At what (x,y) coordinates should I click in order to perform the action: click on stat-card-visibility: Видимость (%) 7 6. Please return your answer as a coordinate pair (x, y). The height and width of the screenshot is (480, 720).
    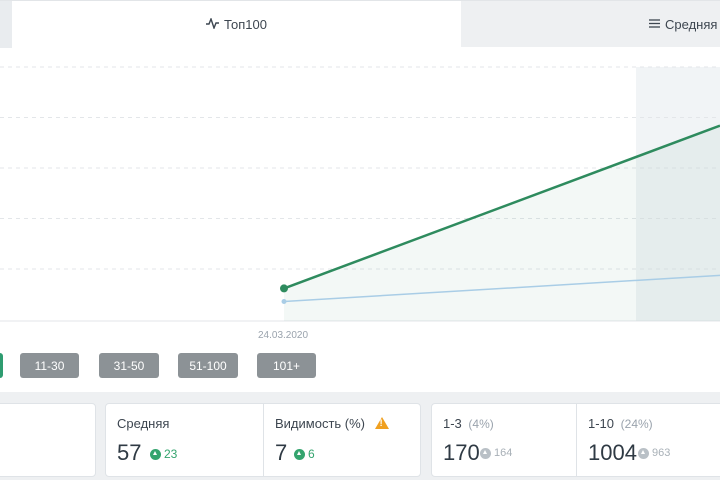
    Looking at the image, I should click on (342, 440).